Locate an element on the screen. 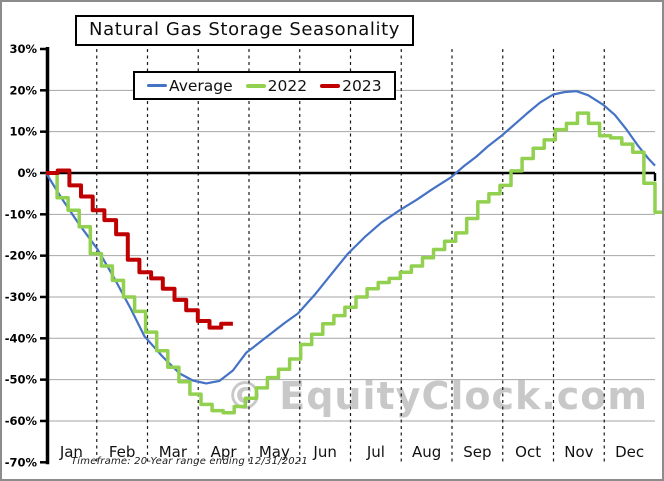 This screenshot has height=481, width=664. x-month-label: Jan is located at coordinates (71, 452).